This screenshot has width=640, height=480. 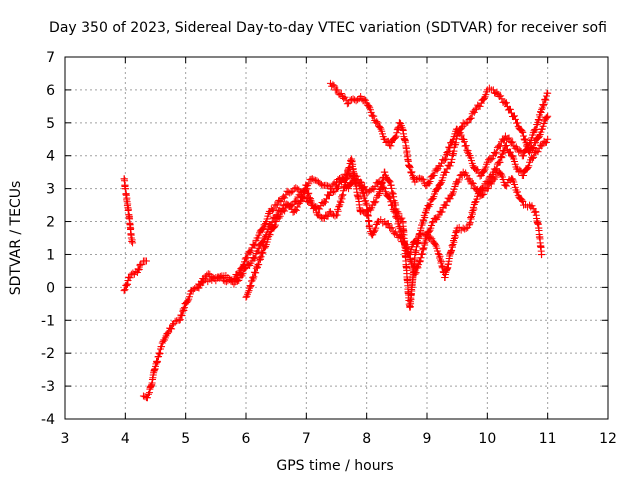 What do you see at coordinates (50, 58) in the screenshot?
I see `y-tick-label: 7` at bounding box center [50, 58].